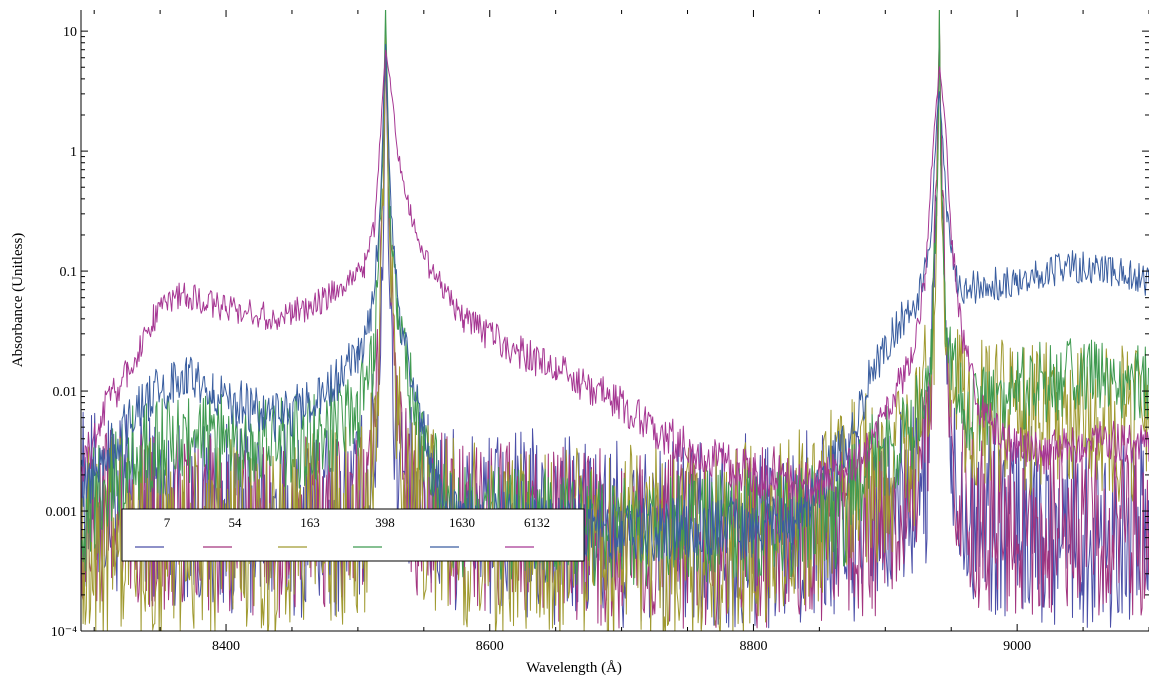 Image resolution: width=1149 pixels, height=680 pixels. What do you see at coordinates (167, 522) in the screenshot?
I see `legend-label: 7` at bounding box center [167, 522].